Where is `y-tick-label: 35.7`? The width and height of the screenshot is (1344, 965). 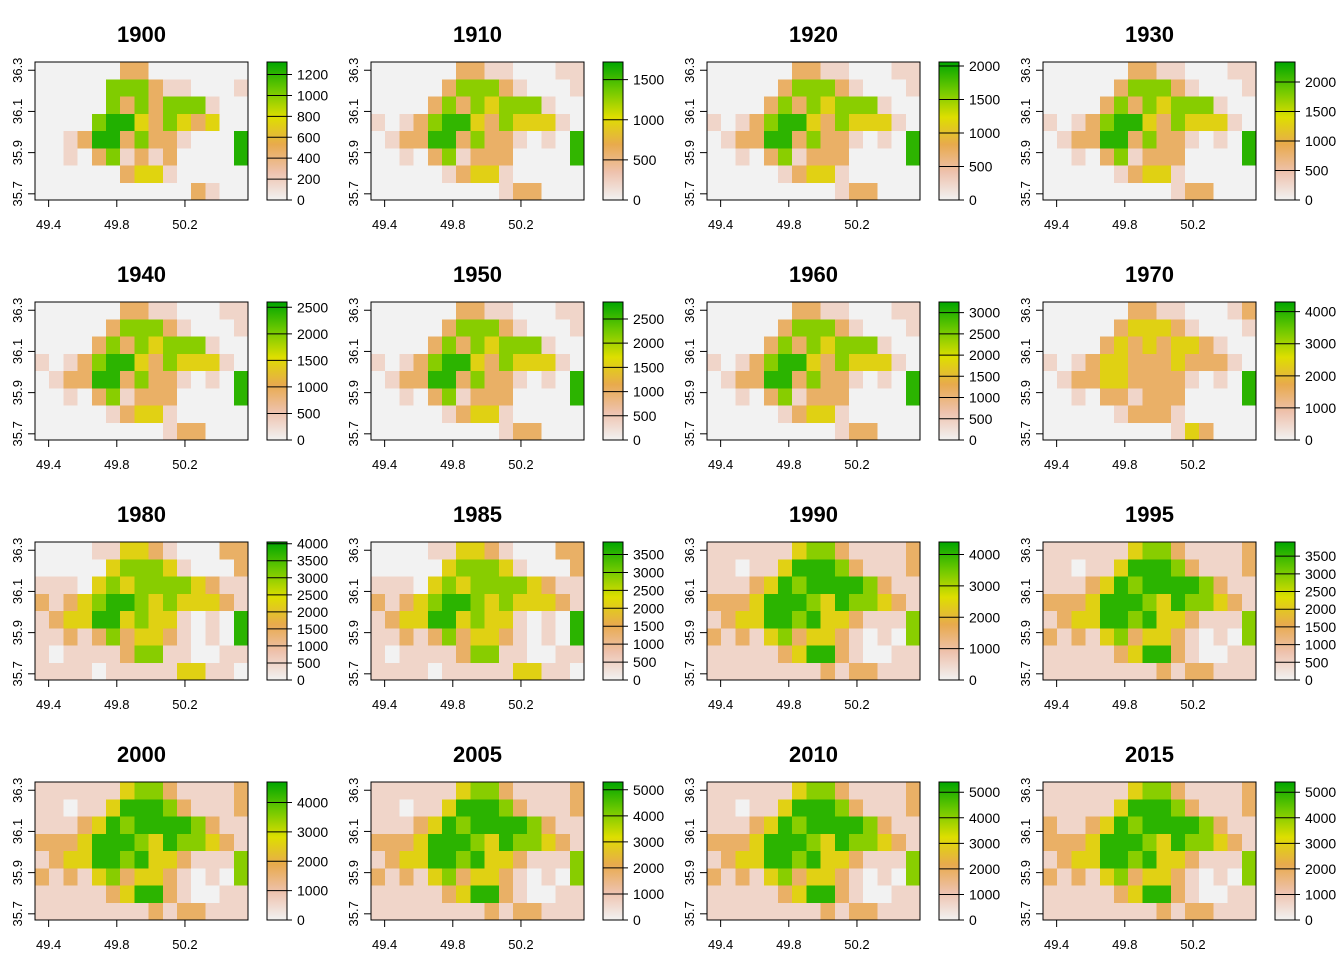
y-tick-label: 35.7 is located at coordinates (353, 193).